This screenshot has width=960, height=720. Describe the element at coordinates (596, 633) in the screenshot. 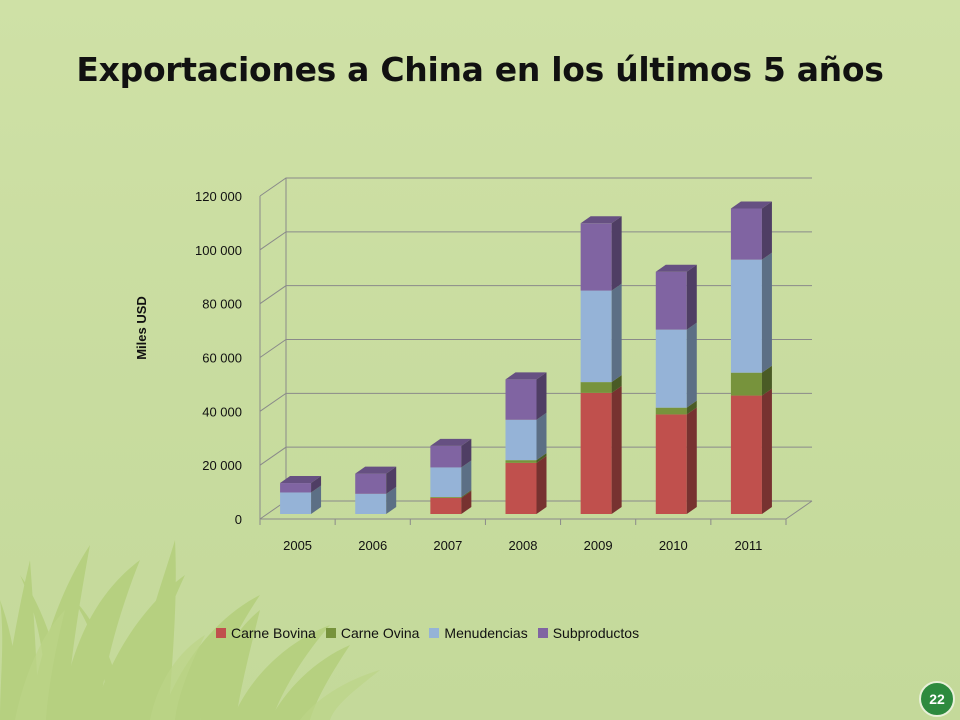

I see `legend-label: Subproductos` at that location.